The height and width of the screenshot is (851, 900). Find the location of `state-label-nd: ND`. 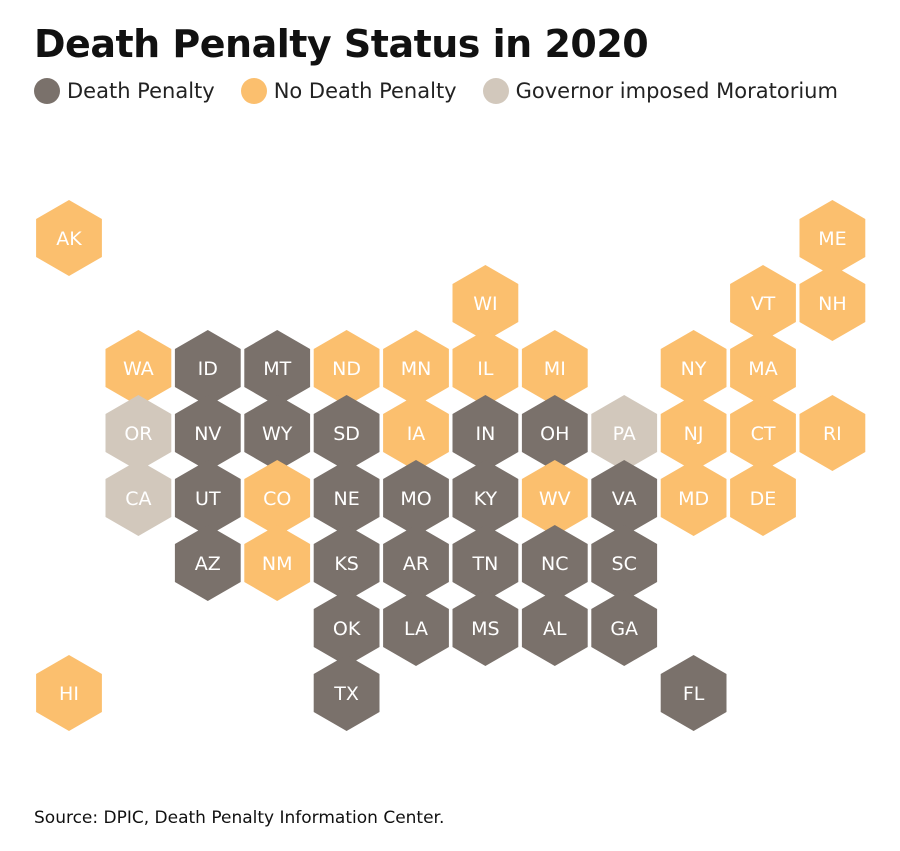

state-label-nd: ND is located at coordinates (346, 369).